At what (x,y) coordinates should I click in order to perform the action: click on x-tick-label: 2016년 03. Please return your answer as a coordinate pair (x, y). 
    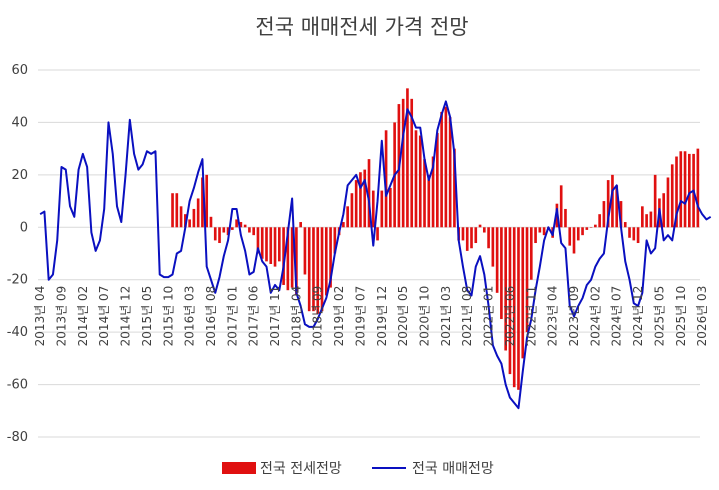
    Looking at the image, I should click on (190, 316).